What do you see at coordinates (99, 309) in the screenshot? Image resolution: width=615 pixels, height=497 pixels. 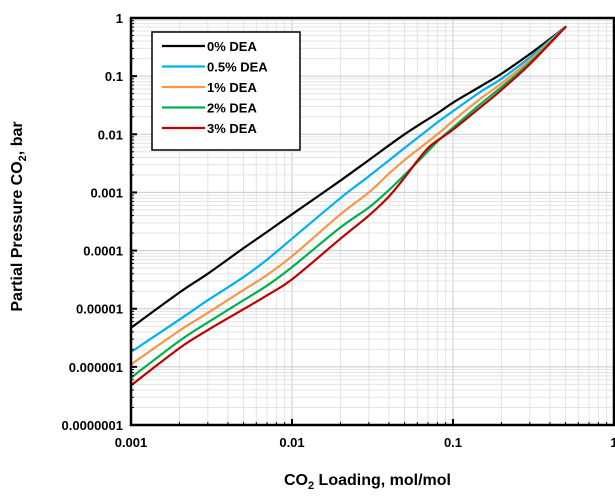 I see `y-tick-label: 0.00001` at bounding box center [99, 309].